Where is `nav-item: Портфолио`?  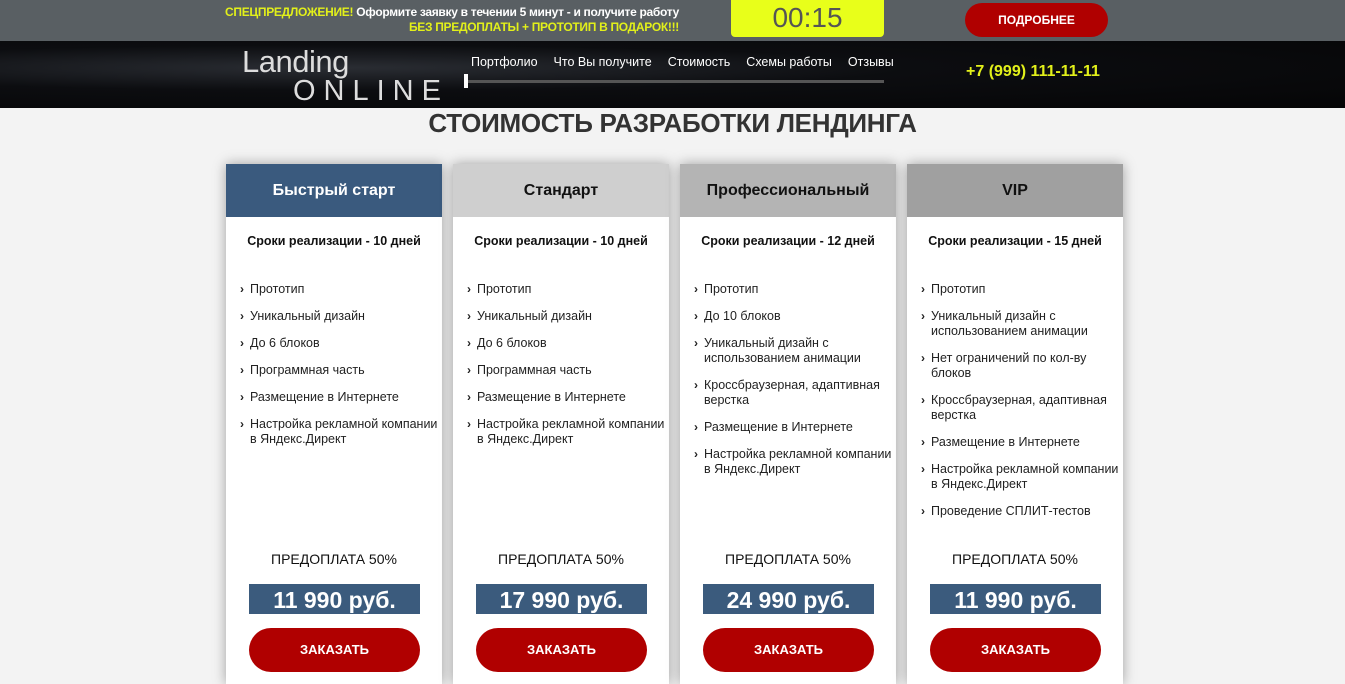 nav-item: Портфолио is located at coordinates (504, 62).